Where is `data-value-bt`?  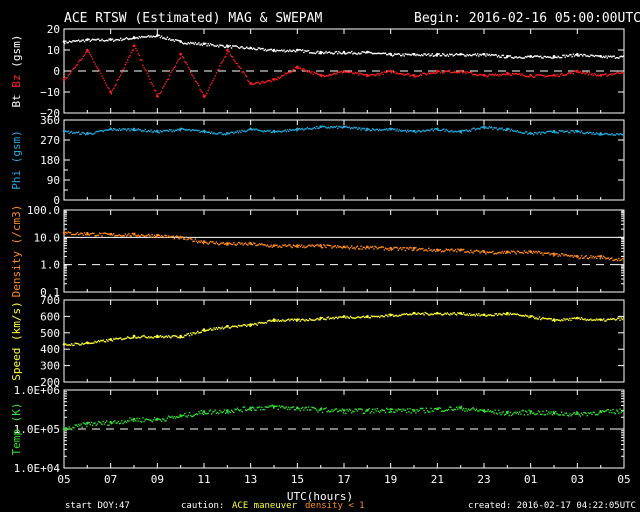 data-value-bt is located at coordinates (180, 41).